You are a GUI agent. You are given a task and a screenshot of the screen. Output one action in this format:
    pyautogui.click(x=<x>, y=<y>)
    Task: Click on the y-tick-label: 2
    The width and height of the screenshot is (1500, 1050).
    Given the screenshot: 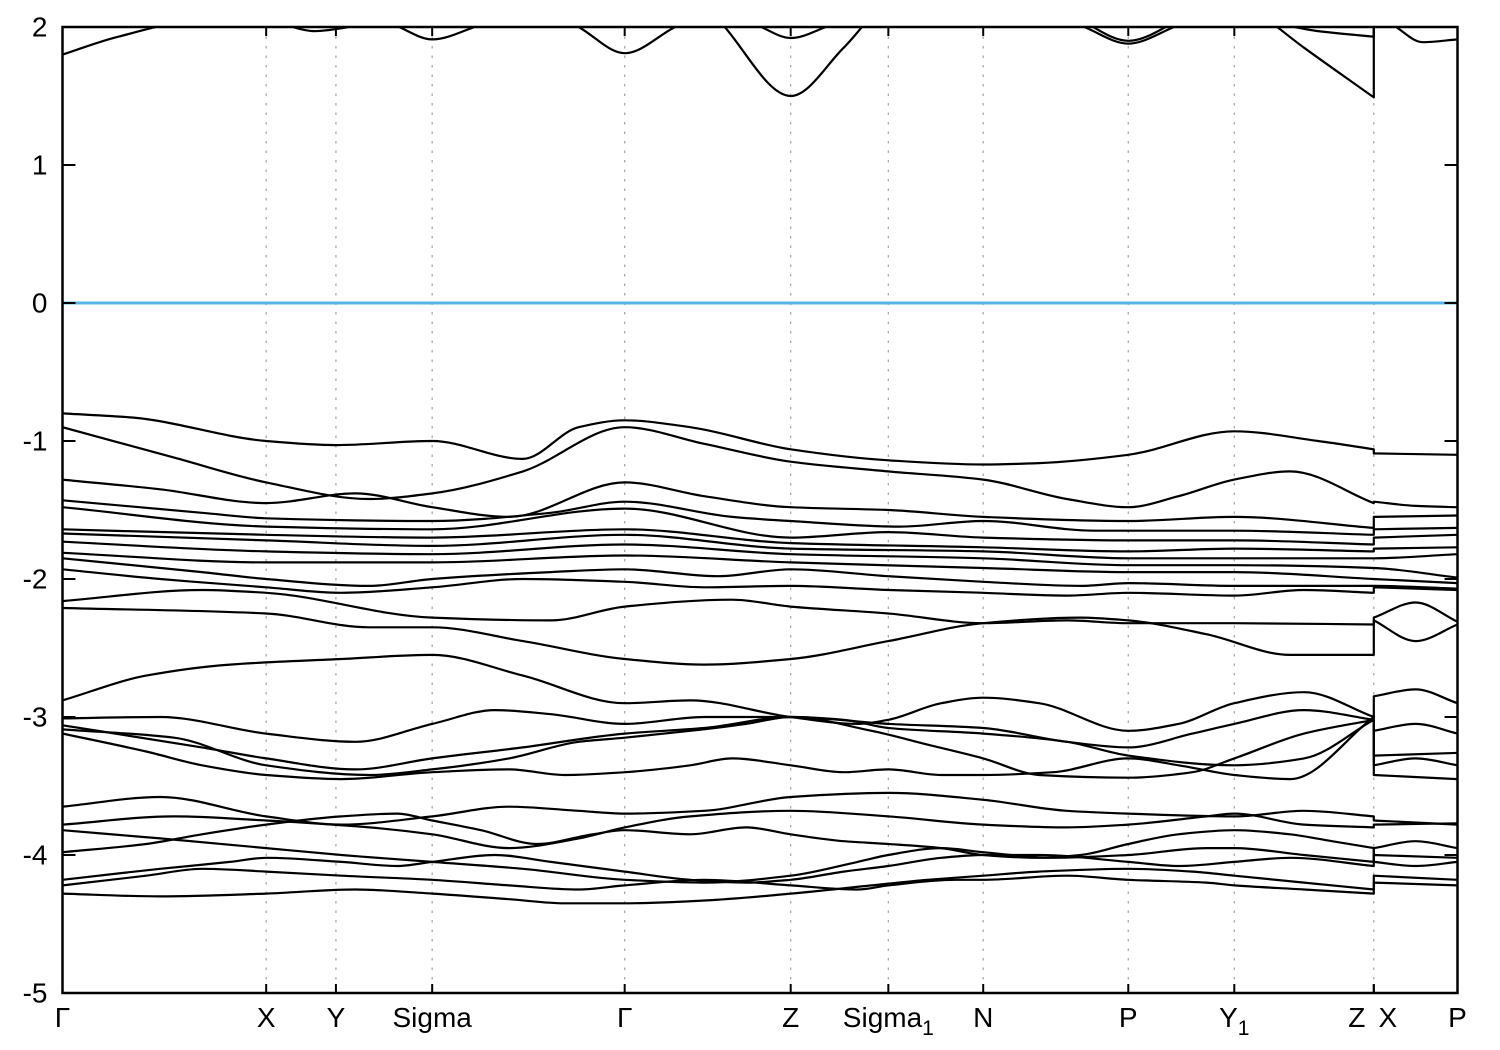 What is the action you would take?
    pyautogui.click(x=40, y=27)
    